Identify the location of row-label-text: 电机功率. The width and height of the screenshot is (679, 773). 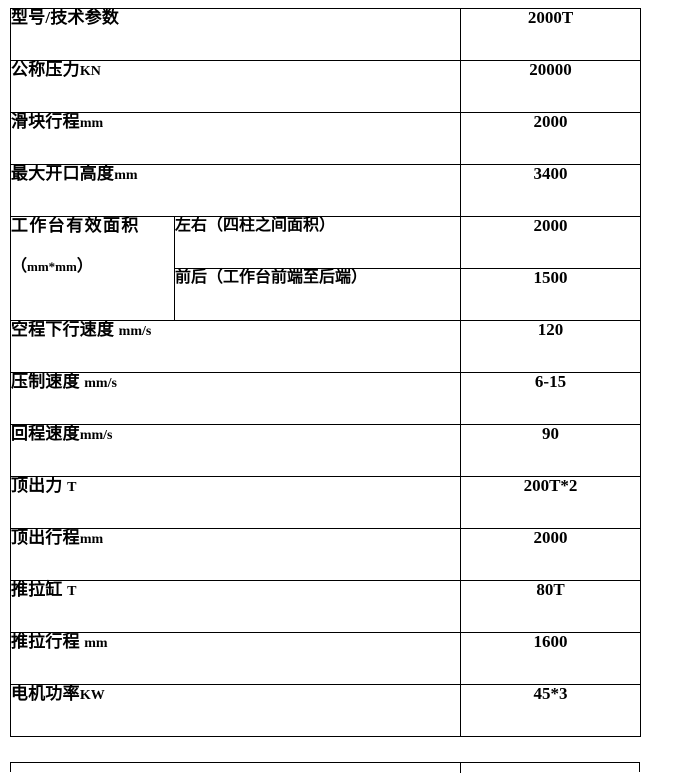
(45, 693).